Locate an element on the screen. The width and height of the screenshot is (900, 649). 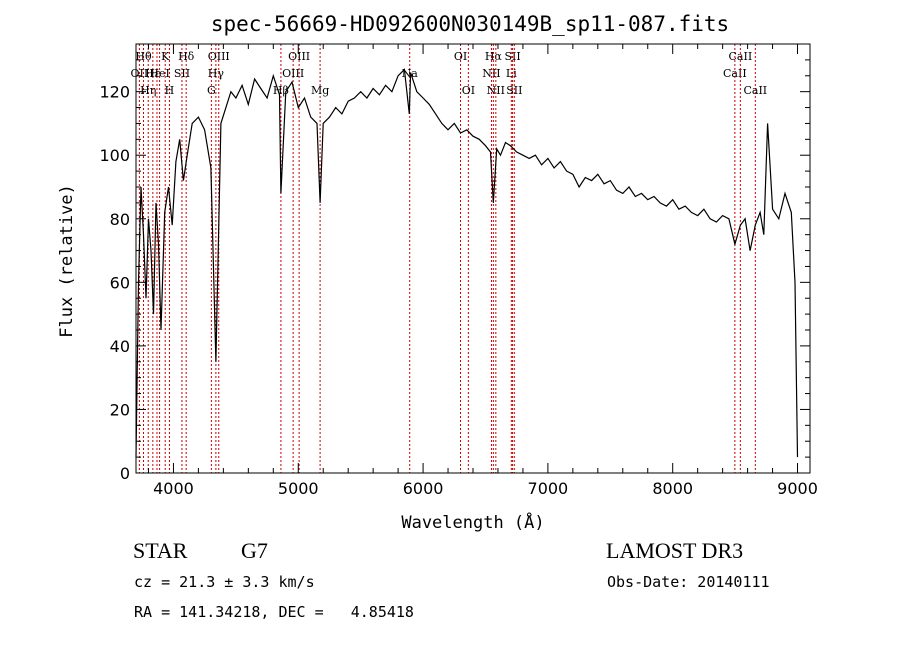
line-marker-label-9: Hδ is located at coordinates (186, 56).